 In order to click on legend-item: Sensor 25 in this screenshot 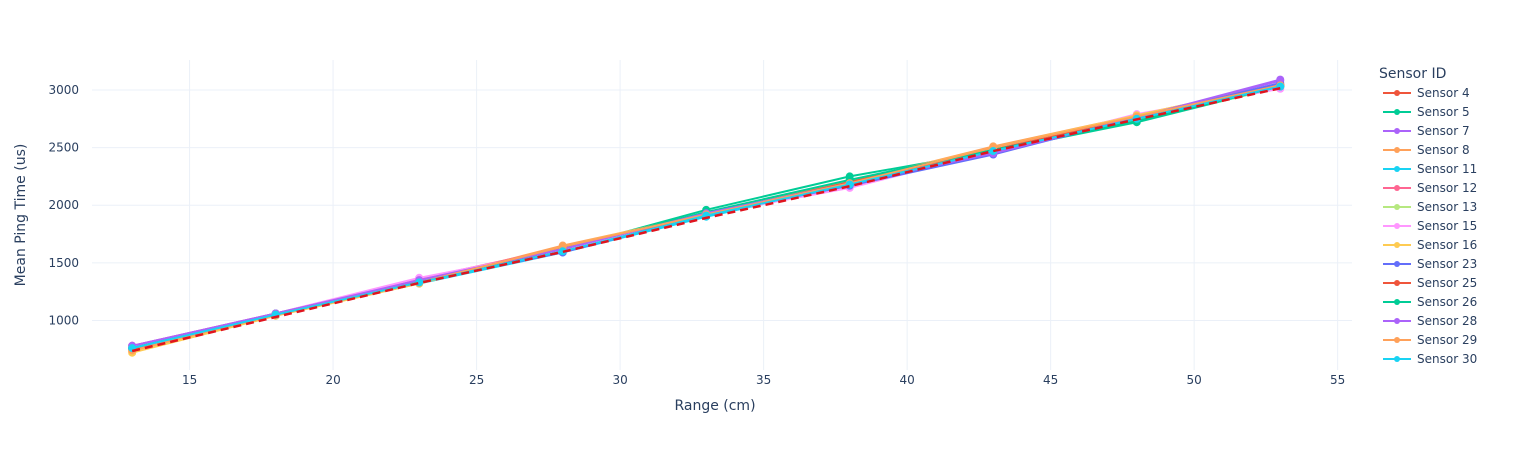, I will do `click(1430, 283)`.